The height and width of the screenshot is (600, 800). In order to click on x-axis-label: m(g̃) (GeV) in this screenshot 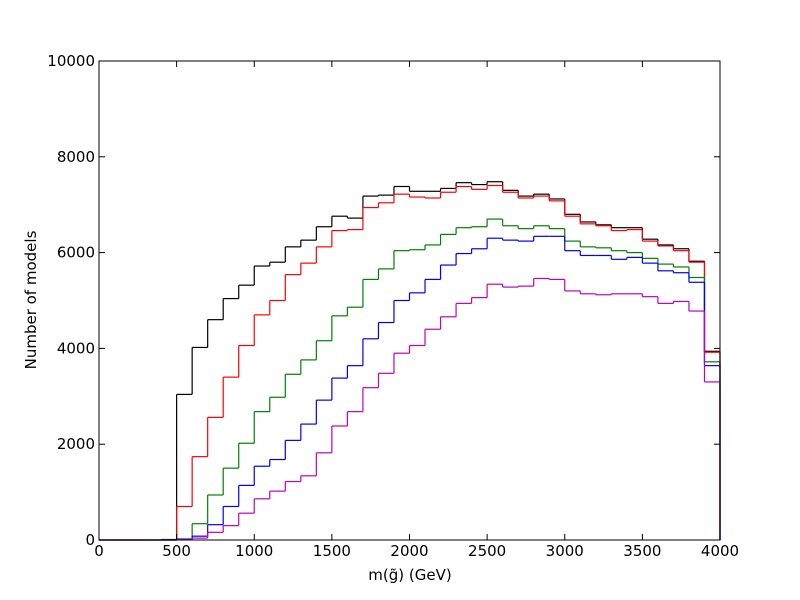, I will do `click(409, 575)`.